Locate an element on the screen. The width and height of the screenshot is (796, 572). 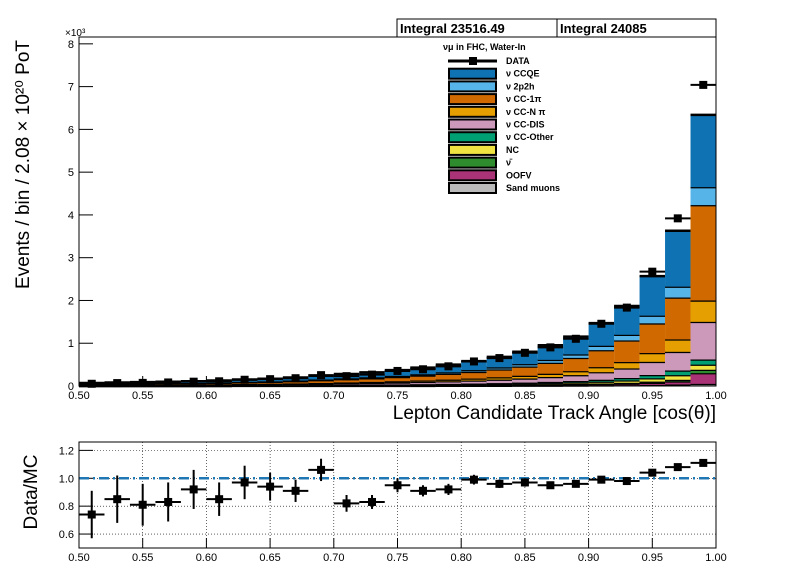
y-axis-label: Data/MC is located at coordinates (31, 492).